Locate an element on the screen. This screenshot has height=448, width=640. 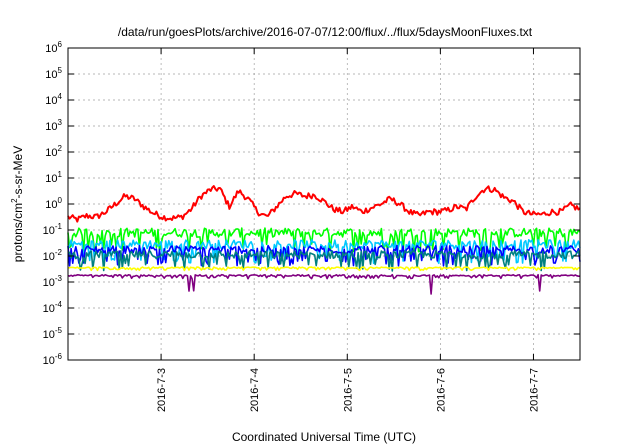
y-tick-label: 10⁴ is located at coordinates (53, 99).